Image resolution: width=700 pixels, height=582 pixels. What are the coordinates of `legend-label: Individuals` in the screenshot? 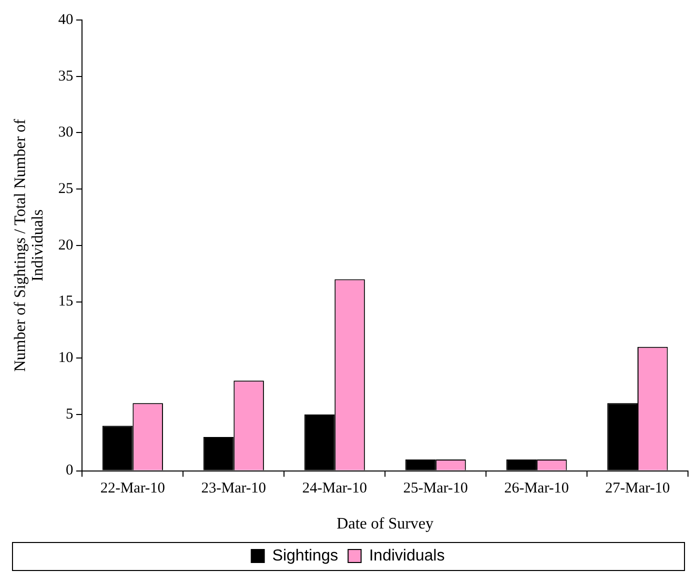 It's located at (407, 555).